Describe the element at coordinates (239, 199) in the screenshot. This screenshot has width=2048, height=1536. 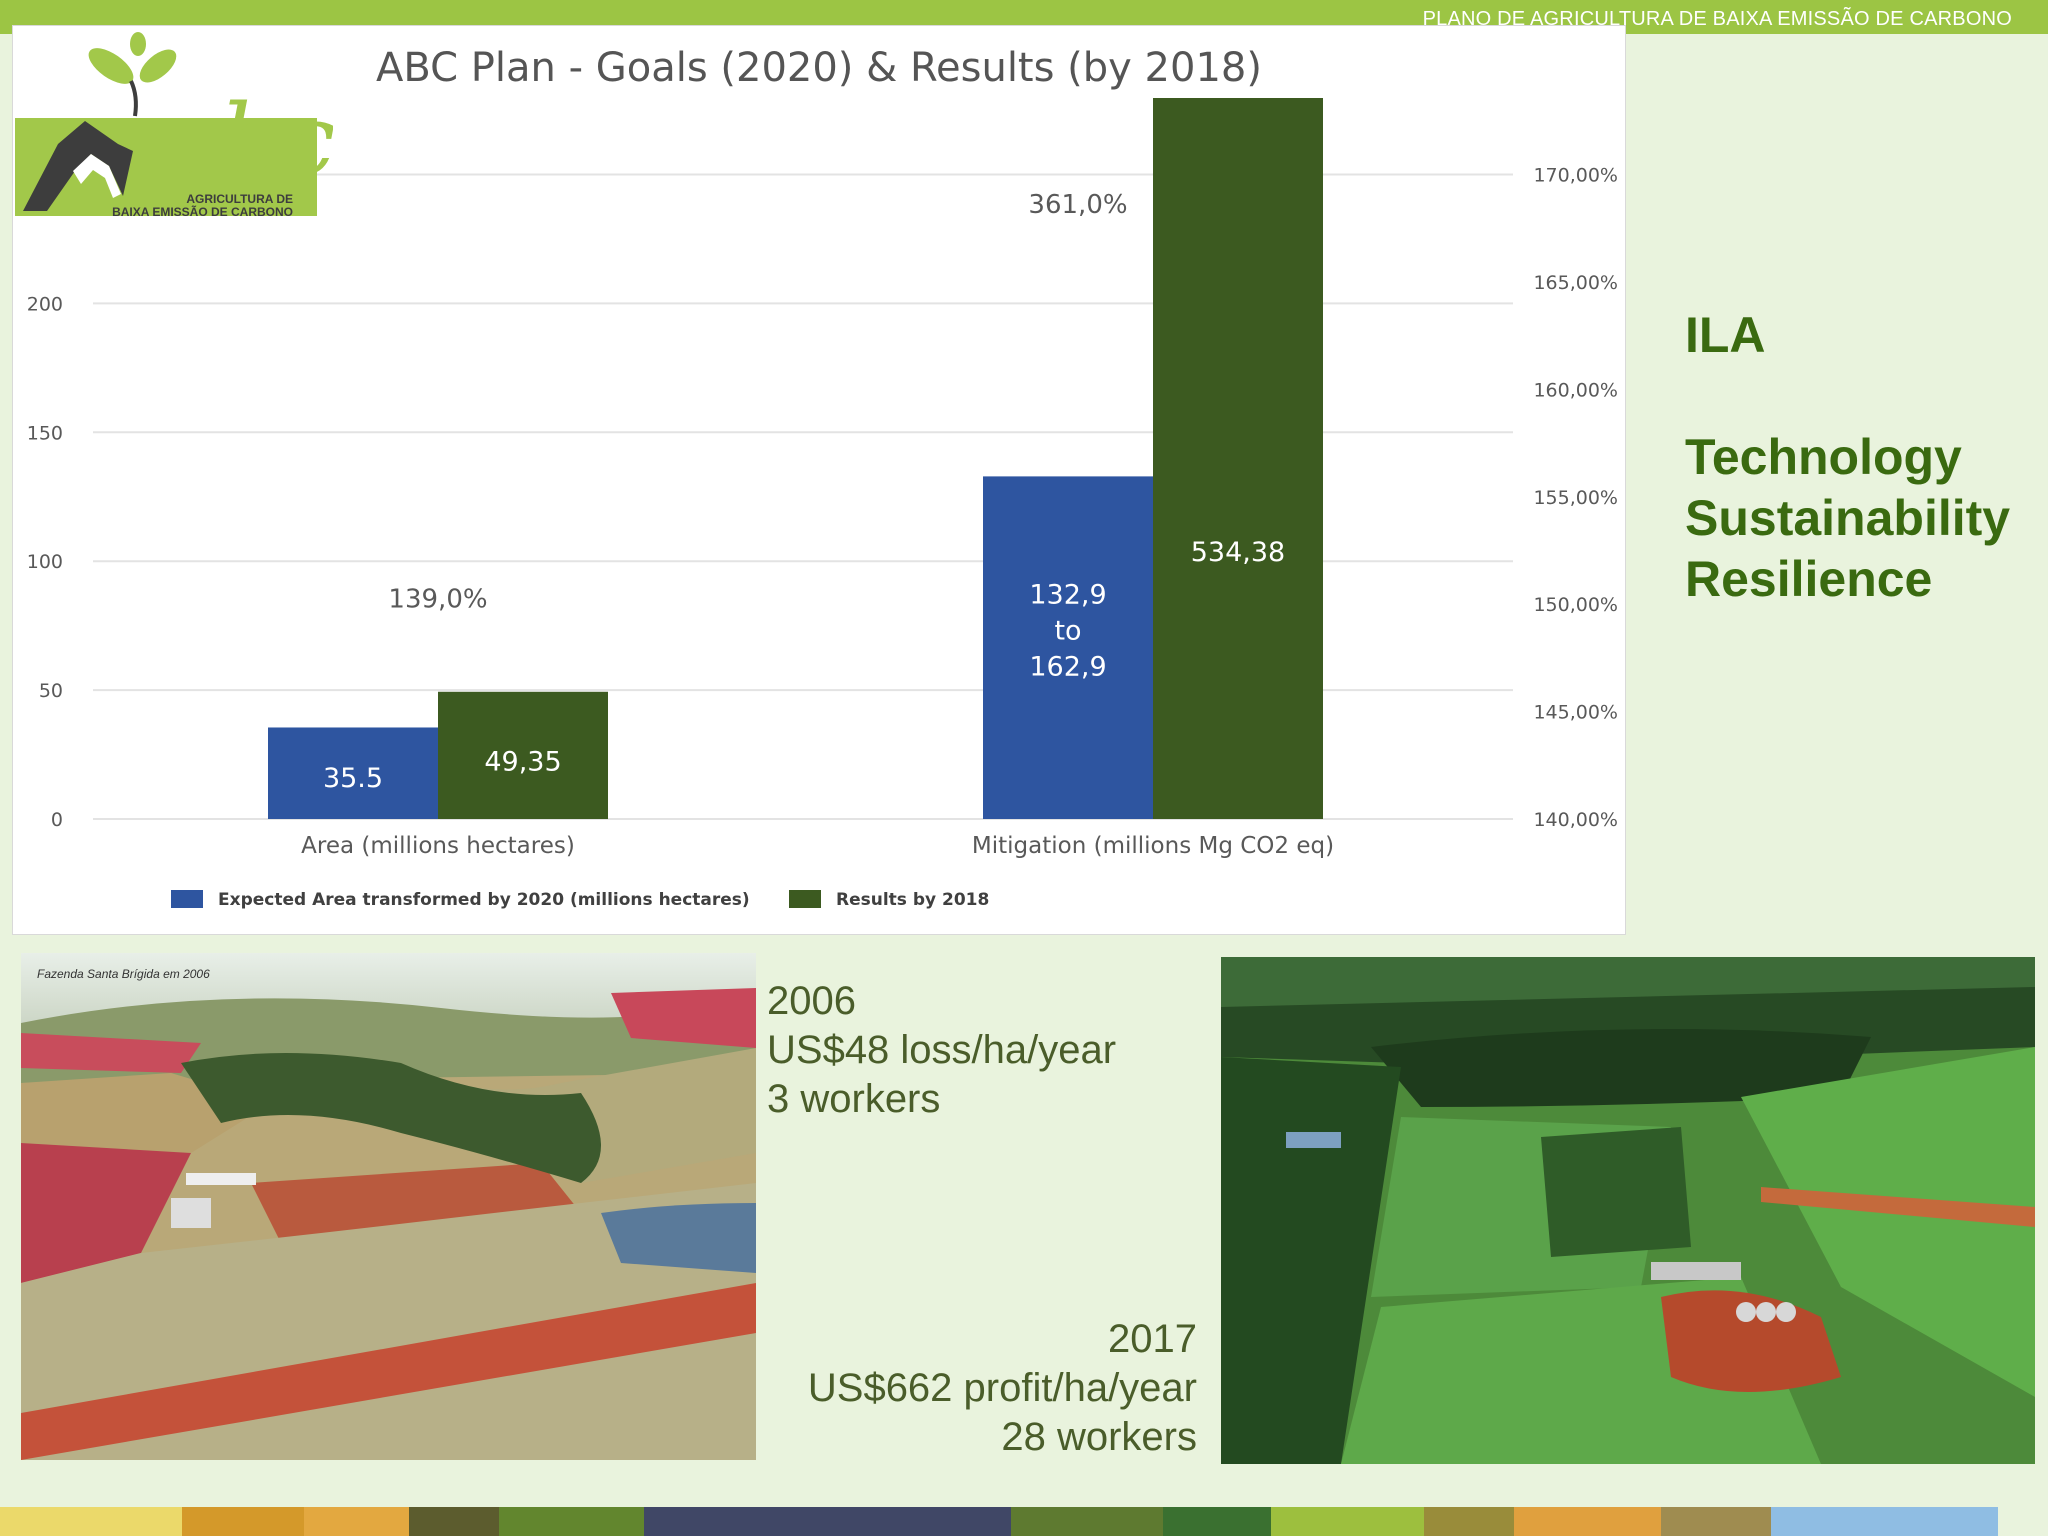
I see `logo-subtitle-line1: AGRICULTURA DE` at that location.